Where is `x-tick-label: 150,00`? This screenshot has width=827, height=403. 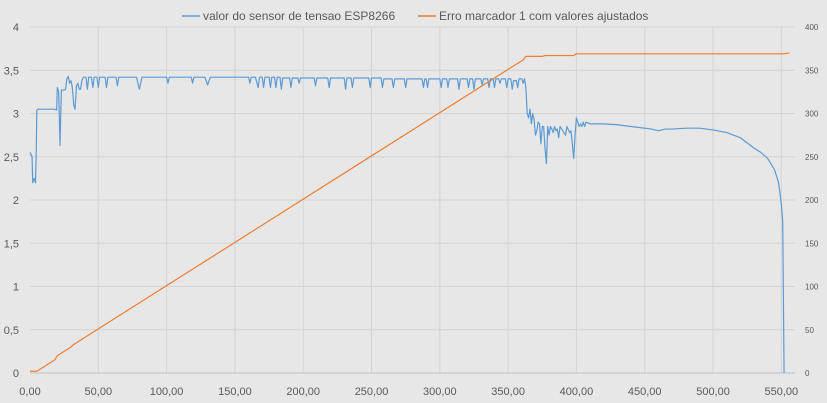
x-tick-label: 150,00 is located at coordinates (235, 392).